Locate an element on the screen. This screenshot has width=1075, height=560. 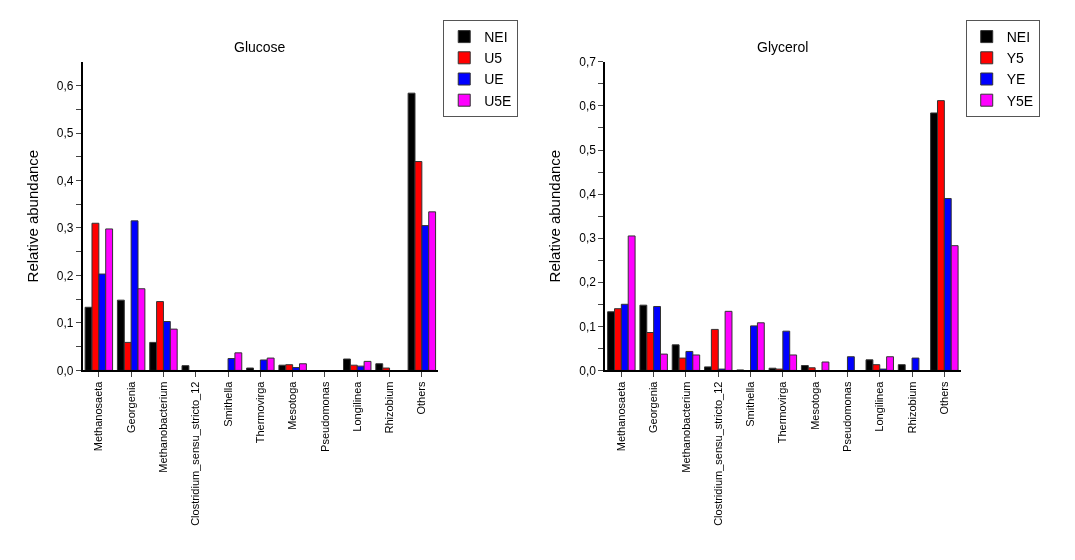
legend-label: U5 is located at coordinates (493, 58).